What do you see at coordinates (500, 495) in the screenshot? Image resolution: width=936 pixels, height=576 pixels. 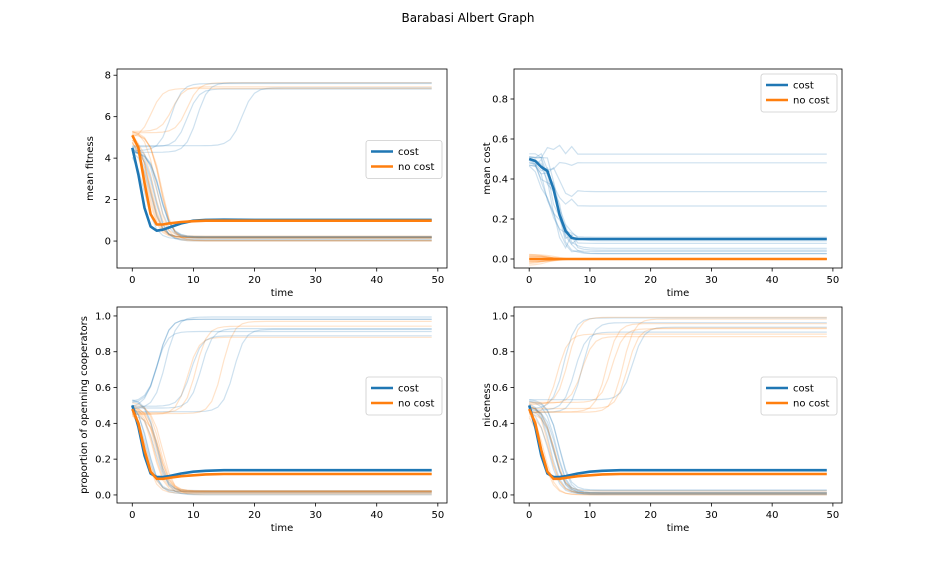 I see `y-tick-label: 0.0` at bounding box center [500, 495].